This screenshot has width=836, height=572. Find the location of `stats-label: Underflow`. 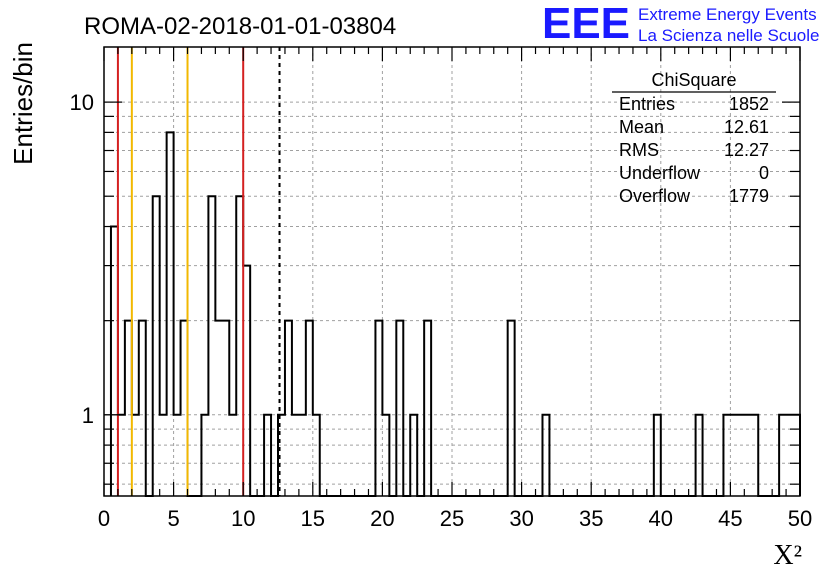

stats-label: Underflow is located at coordinates (660, 173).